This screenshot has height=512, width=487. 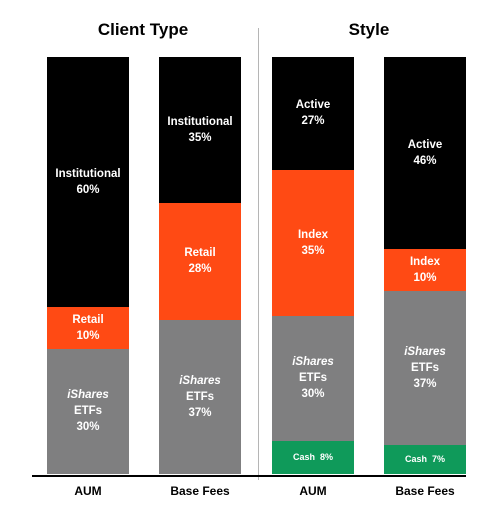 I want to click on segment-value: 28%, so click(x=200, y=269).